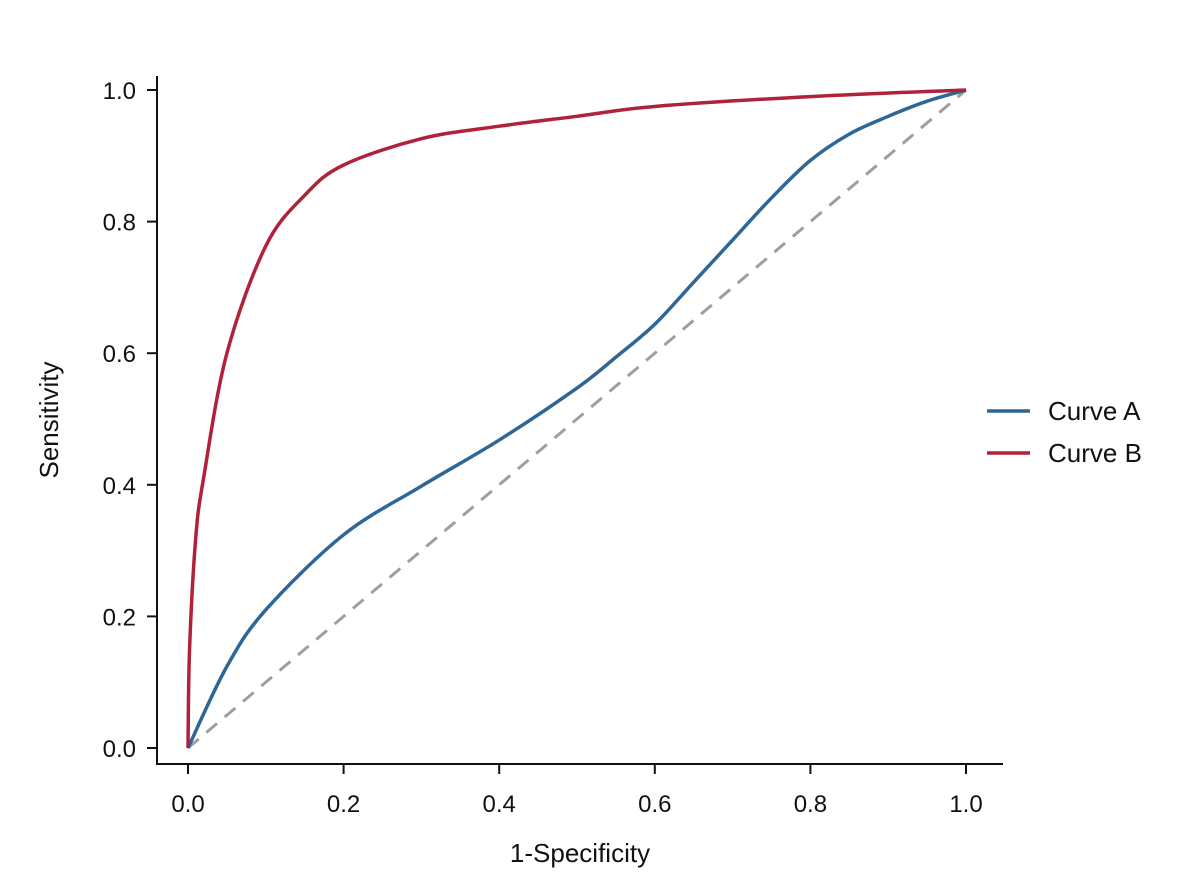 Image resolution: width=1200 pixels, height=896 pixels. I want to click on legend-label-curve-a: Curve A, so click(1094, 411).